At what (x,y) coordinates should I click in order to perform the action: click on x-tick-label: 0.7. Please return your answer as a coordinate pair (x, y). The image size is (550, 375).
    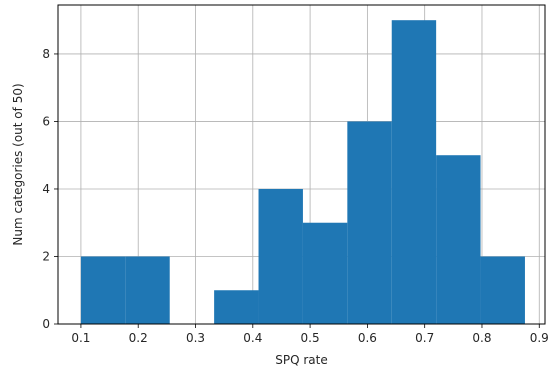
    Looking at the image, I should click on (424, 338).